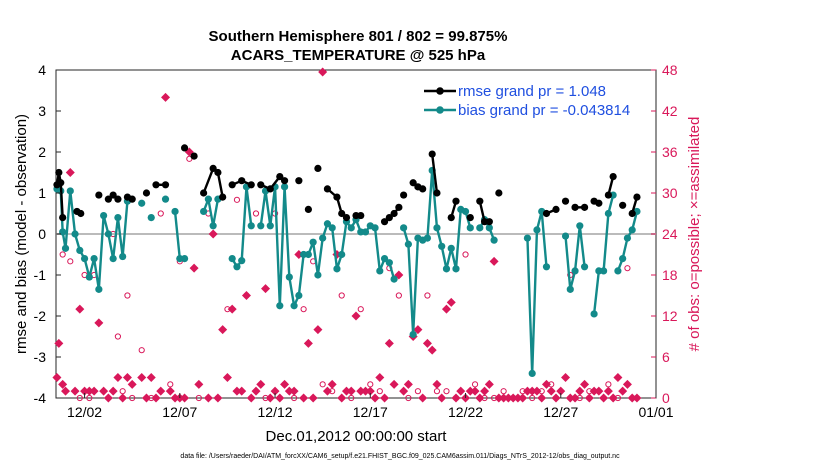 The height and width of the screenshot is (470, 830). I want to click on y-tick-label: 3, so click(42, 111).